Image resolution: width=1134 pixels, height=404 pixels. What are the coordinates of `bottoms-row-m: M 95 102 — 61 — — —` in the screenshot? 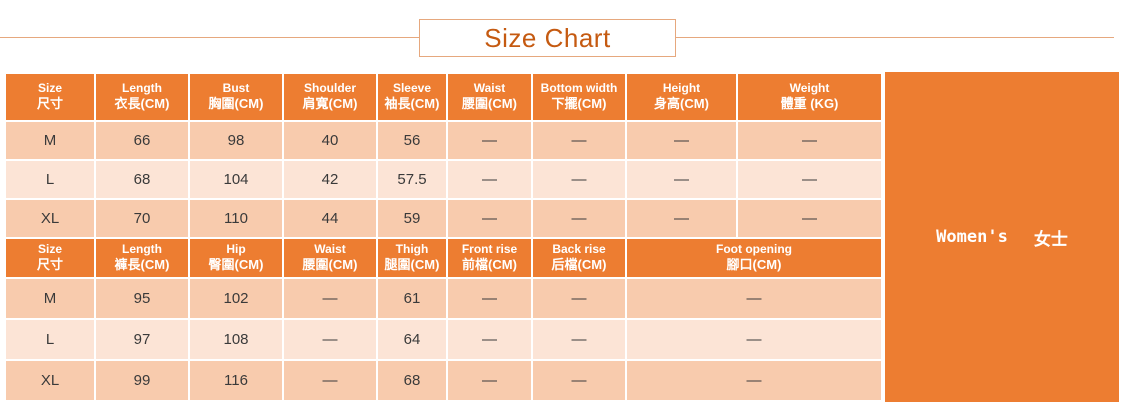 It's located at (443, 298).